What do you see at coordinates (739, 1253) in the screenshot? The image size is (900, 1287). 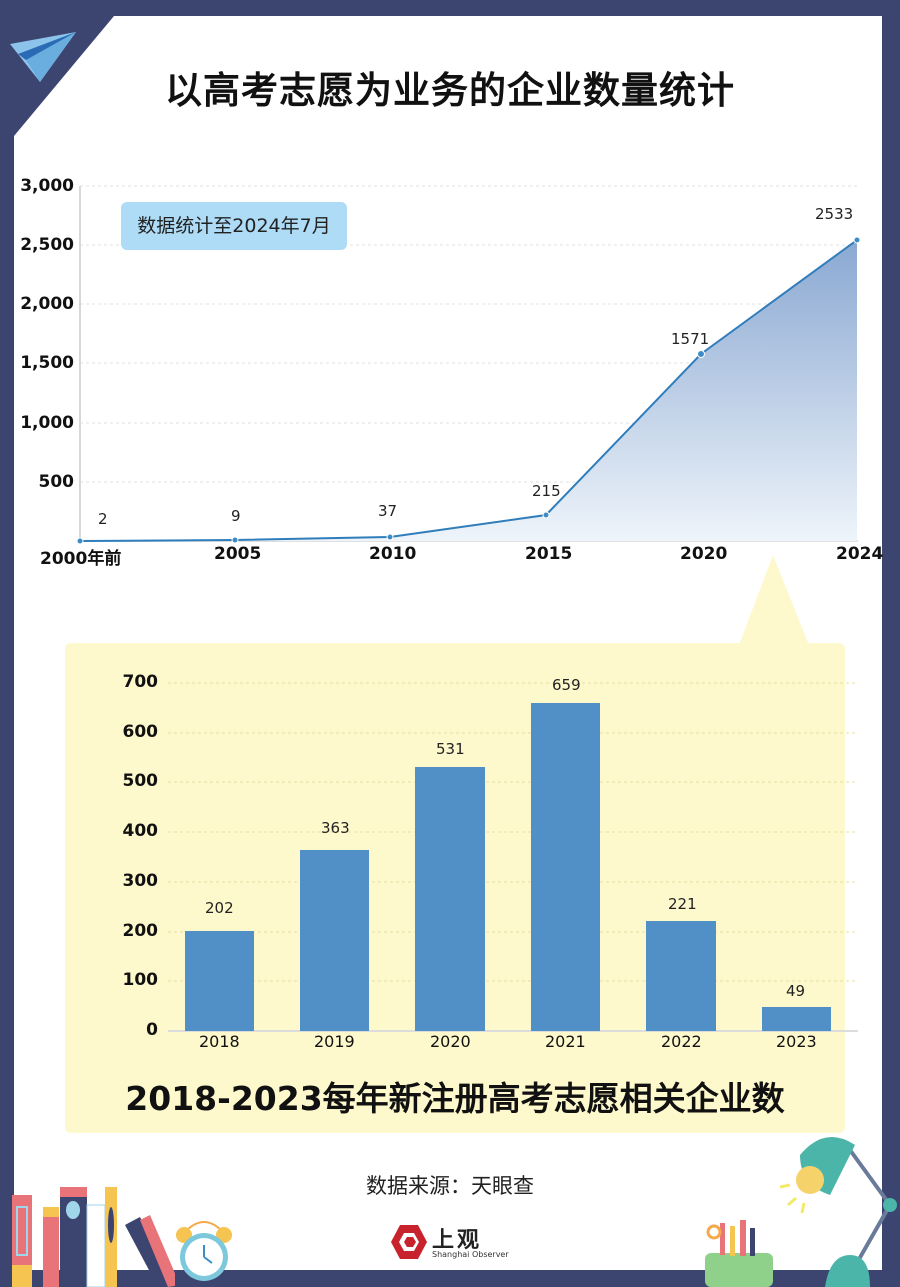 I see `pencil-case-icon` at bounding box center [739, 1253].